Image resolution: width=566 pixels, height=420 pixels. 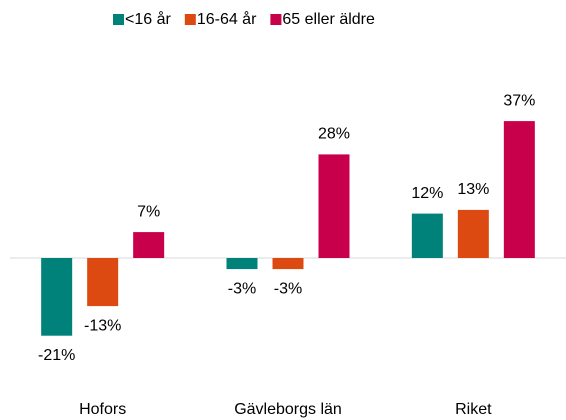 What do you see at coordinates (56, 355) in the screenshot?
I see `value-label: -21%` at bounding box center [56, 355].